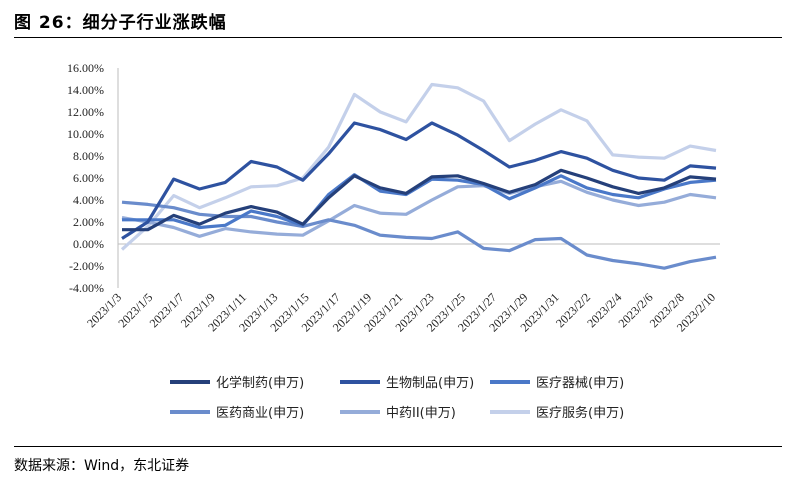 Image resolution: width=798 pixels, height=502 pixels. I want to click on y-tick-label: 16.00%, so click(85, 68).